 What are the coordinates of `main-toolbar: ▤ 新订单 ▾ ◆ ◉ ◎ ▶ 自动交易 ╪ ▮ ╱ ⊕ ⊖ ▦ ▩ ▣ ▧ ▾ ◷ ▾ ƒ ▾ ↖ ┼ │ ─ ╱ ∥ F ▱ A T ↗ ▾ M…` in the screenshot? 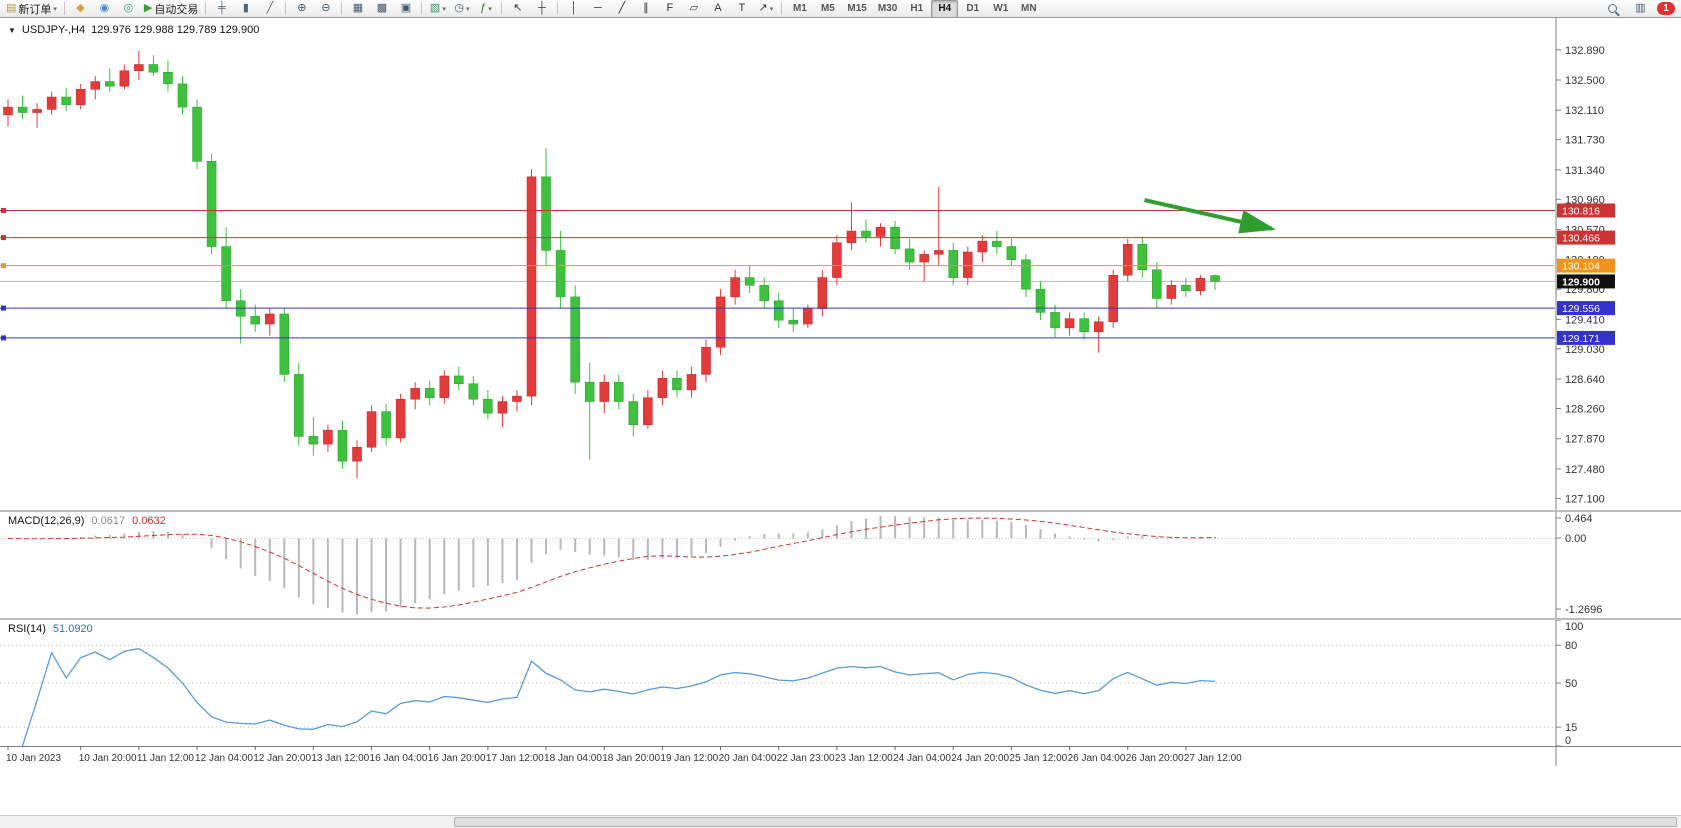 It's located at (840, 9).